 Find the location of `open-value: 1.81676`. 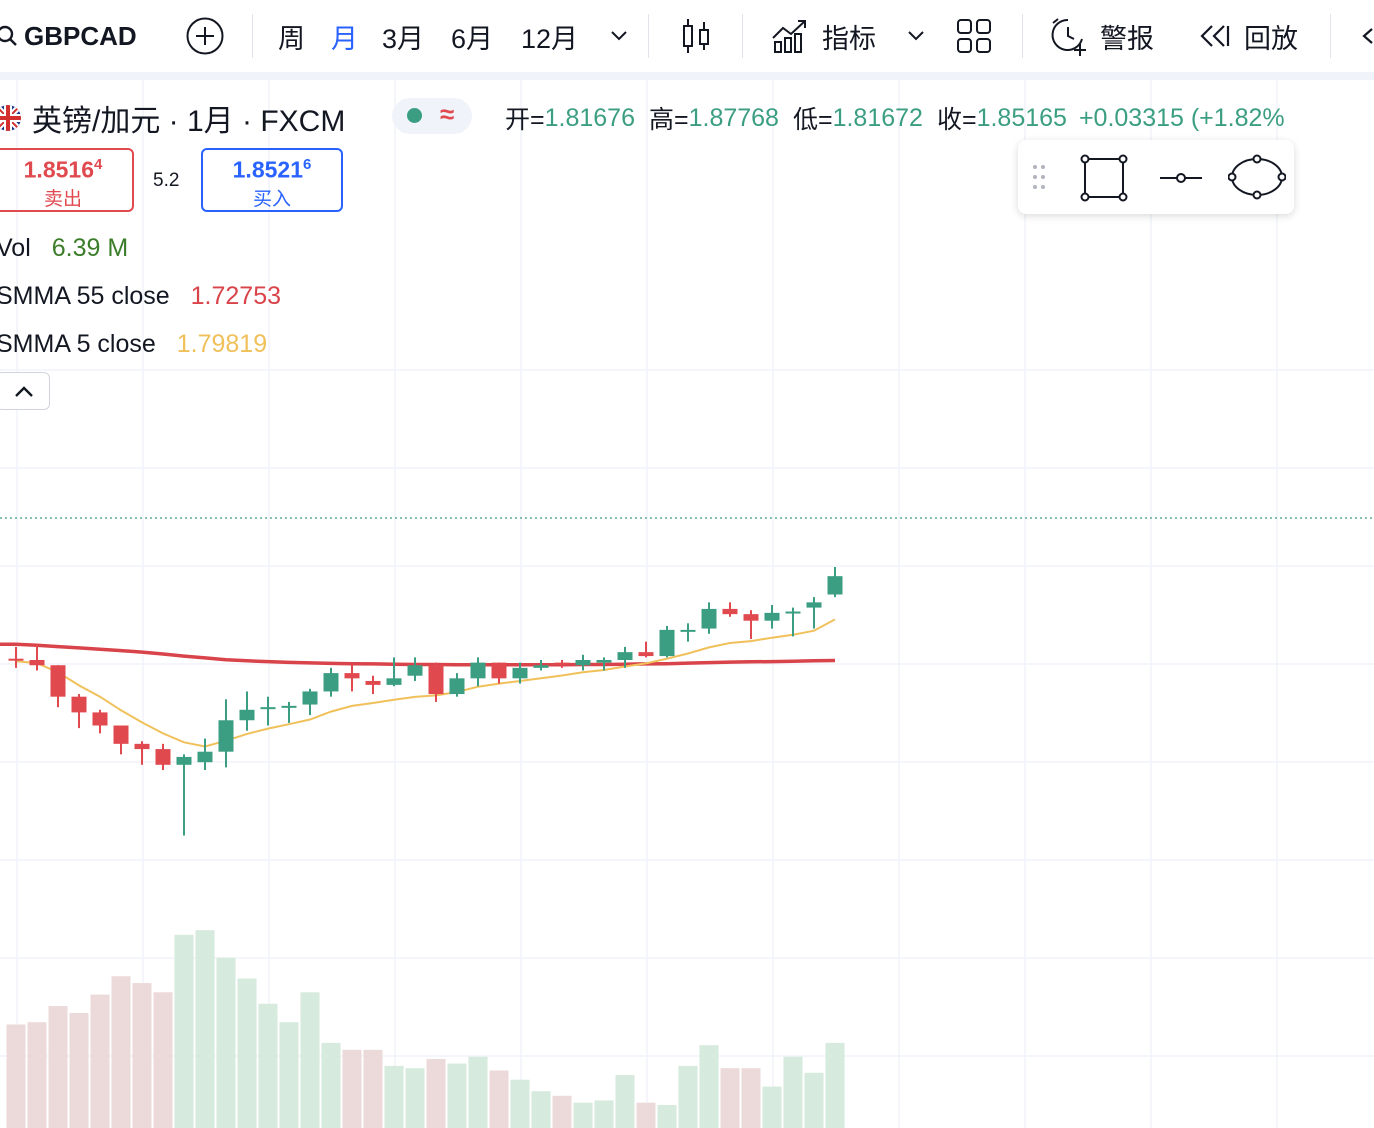

open-value: 1.81676 is located at coordinates (589, 117).